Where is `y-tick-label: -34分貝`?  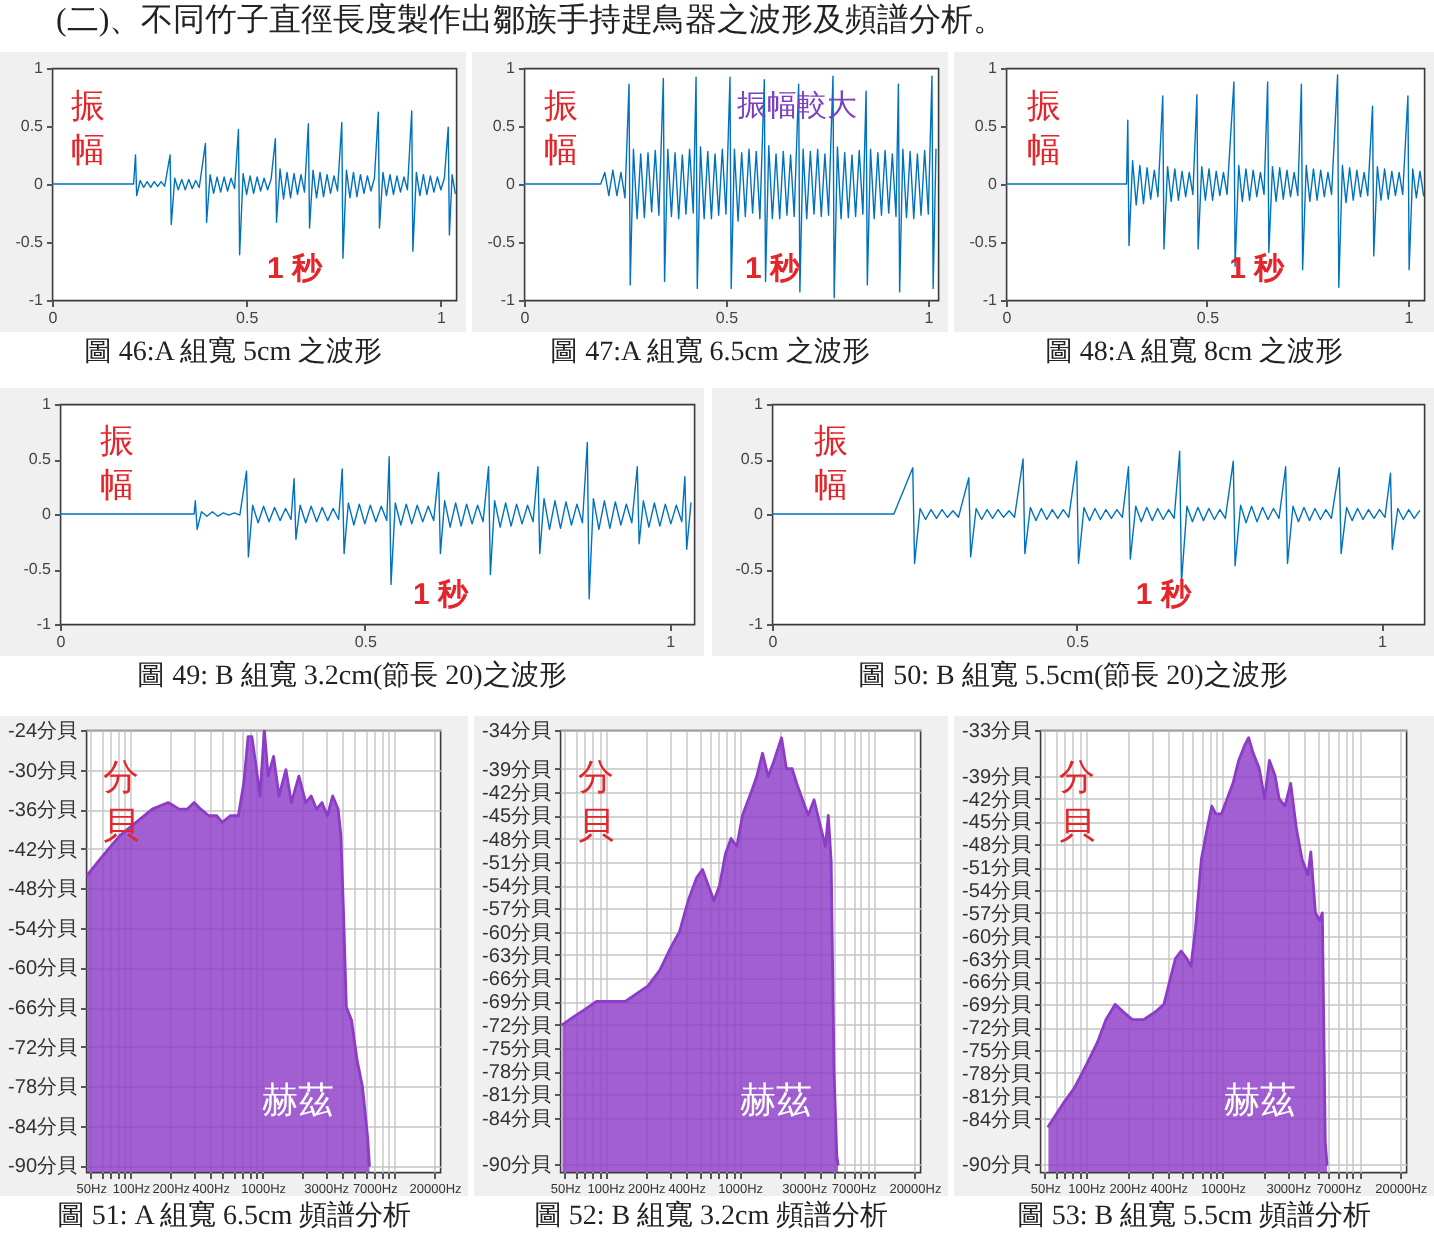
y-tick-label: -34分貝 is located at coordinates (516, 731).